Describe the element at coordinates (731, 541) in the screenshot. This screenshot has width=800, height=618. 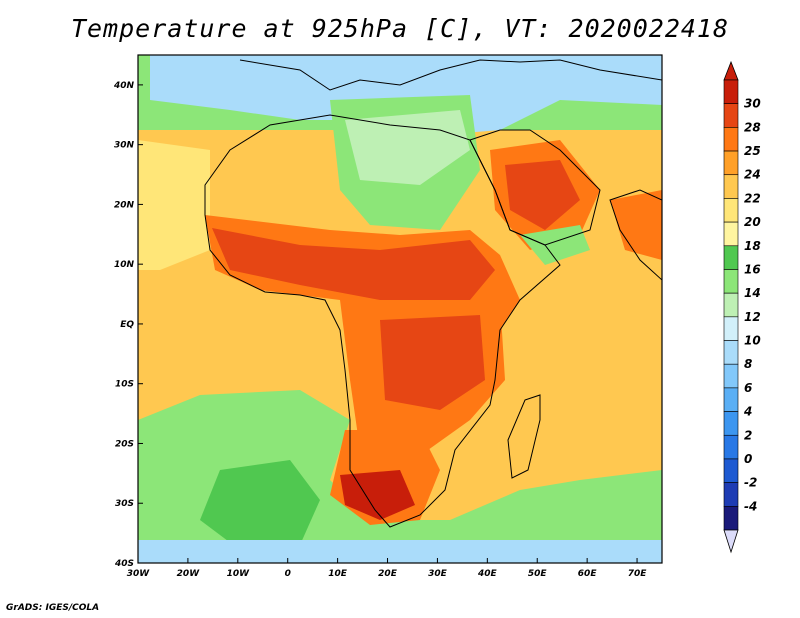
I see `colorbar-under-arrow` at that location.